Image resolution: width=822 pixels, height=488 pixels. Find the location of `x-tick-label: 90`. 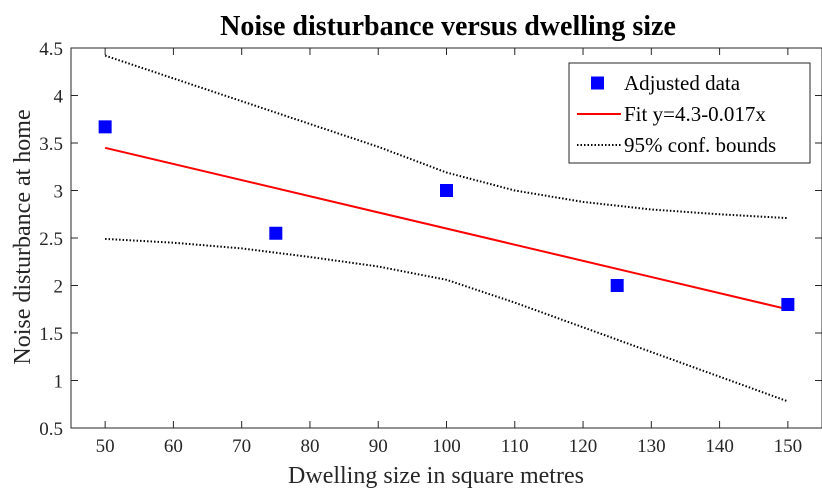

x-tick-label: 90 is located at coordinates (378, 446).